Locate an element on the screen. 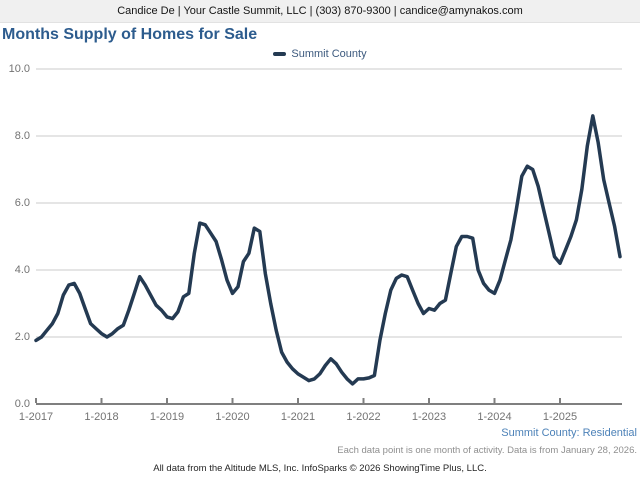  x-tick-label: 1-2024 is located at coordinates (494, 417).